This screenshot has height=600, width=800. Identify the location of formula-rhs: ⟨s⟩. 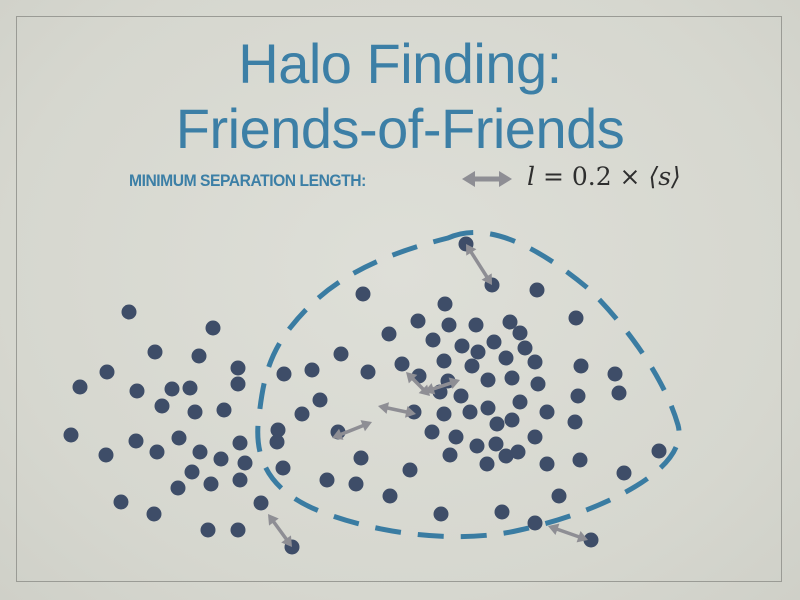
(664, 176).